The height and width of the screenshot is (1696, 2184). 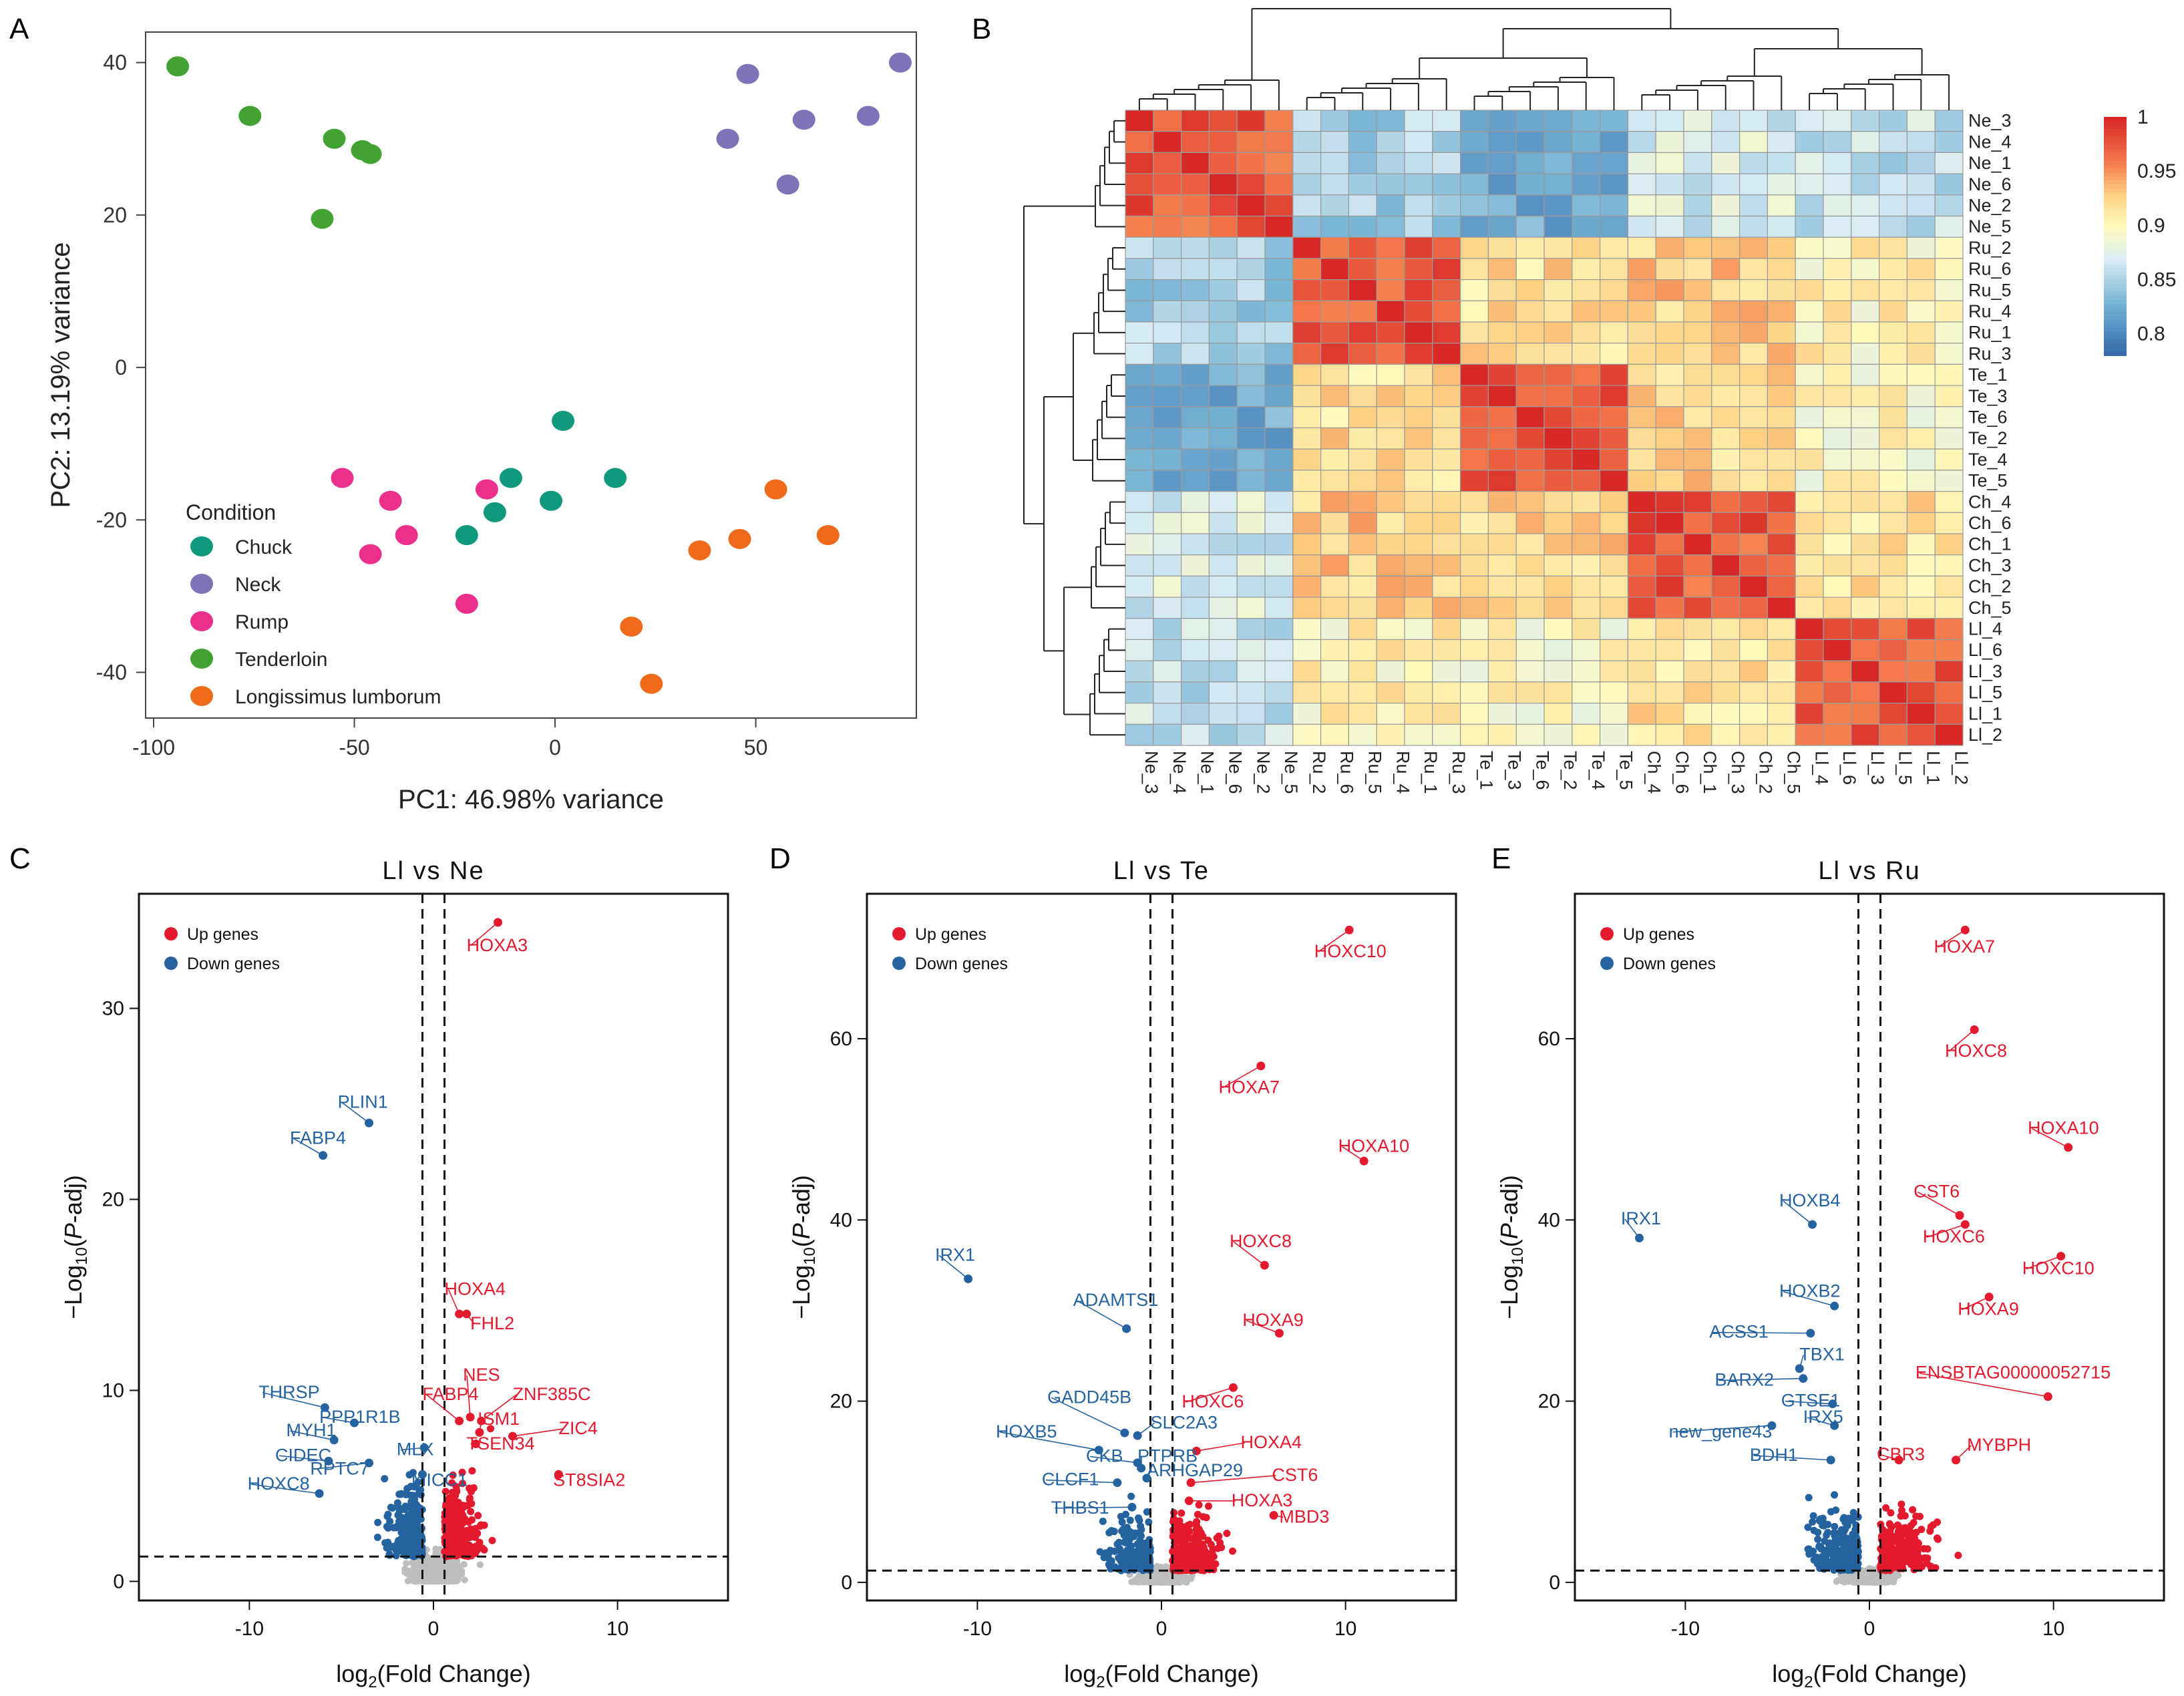 What do you see at coordinates (1549, 1220) in the screenshot?
I see `y-tick-label: 40` at bounding box center [1549, 1220].